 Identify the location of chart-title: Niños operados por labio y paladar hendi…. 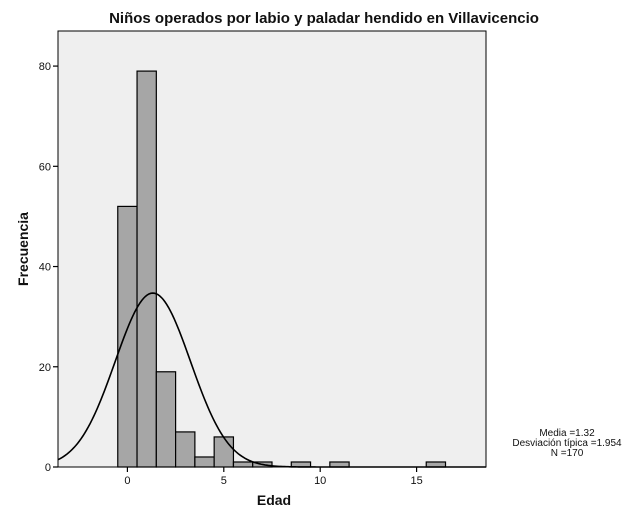
(324, 18).